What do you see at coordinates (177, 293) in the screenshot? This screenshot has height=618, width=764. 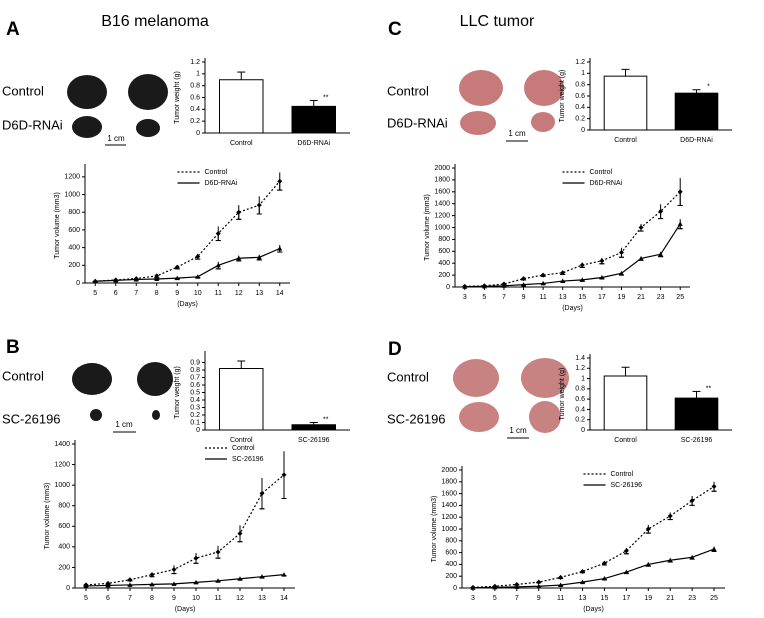 I see `x-tick-label: 9` at bounding box center [177, 293].